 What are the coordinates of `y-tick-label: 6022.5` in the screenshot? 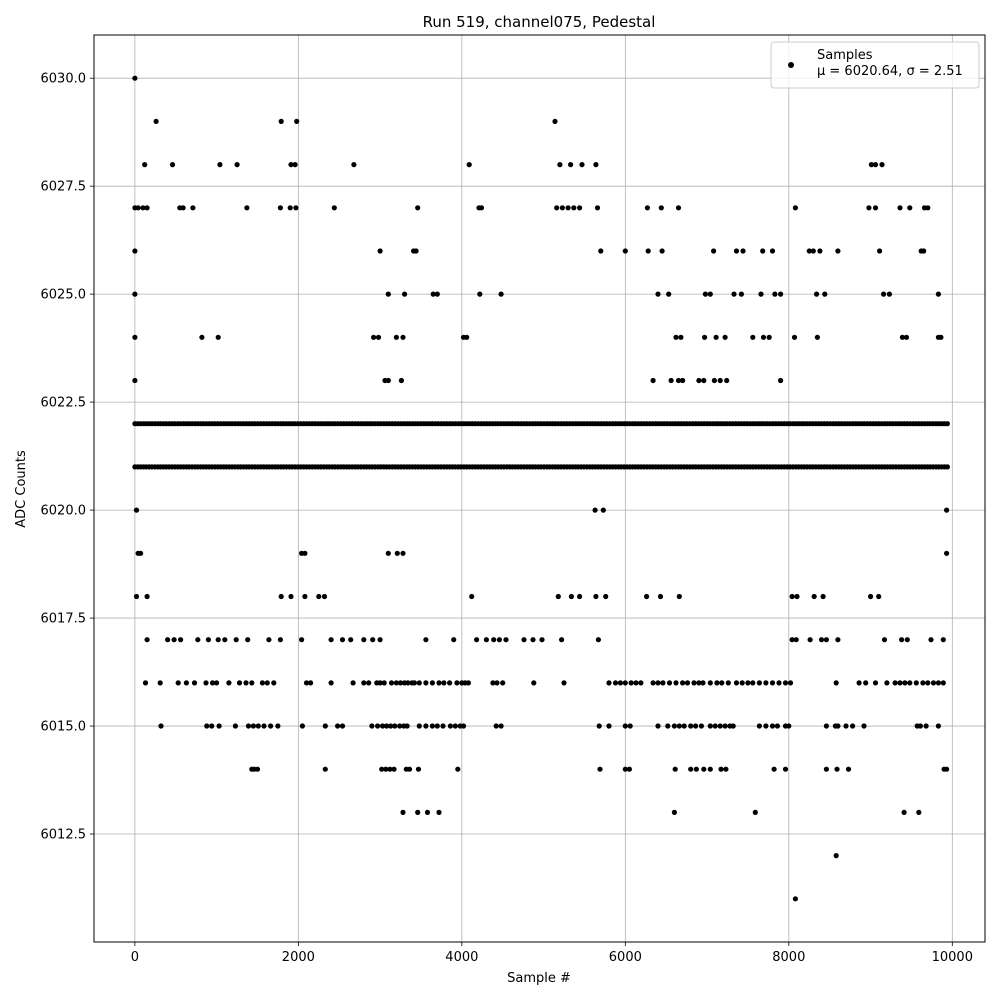 It's located at (64, 403).